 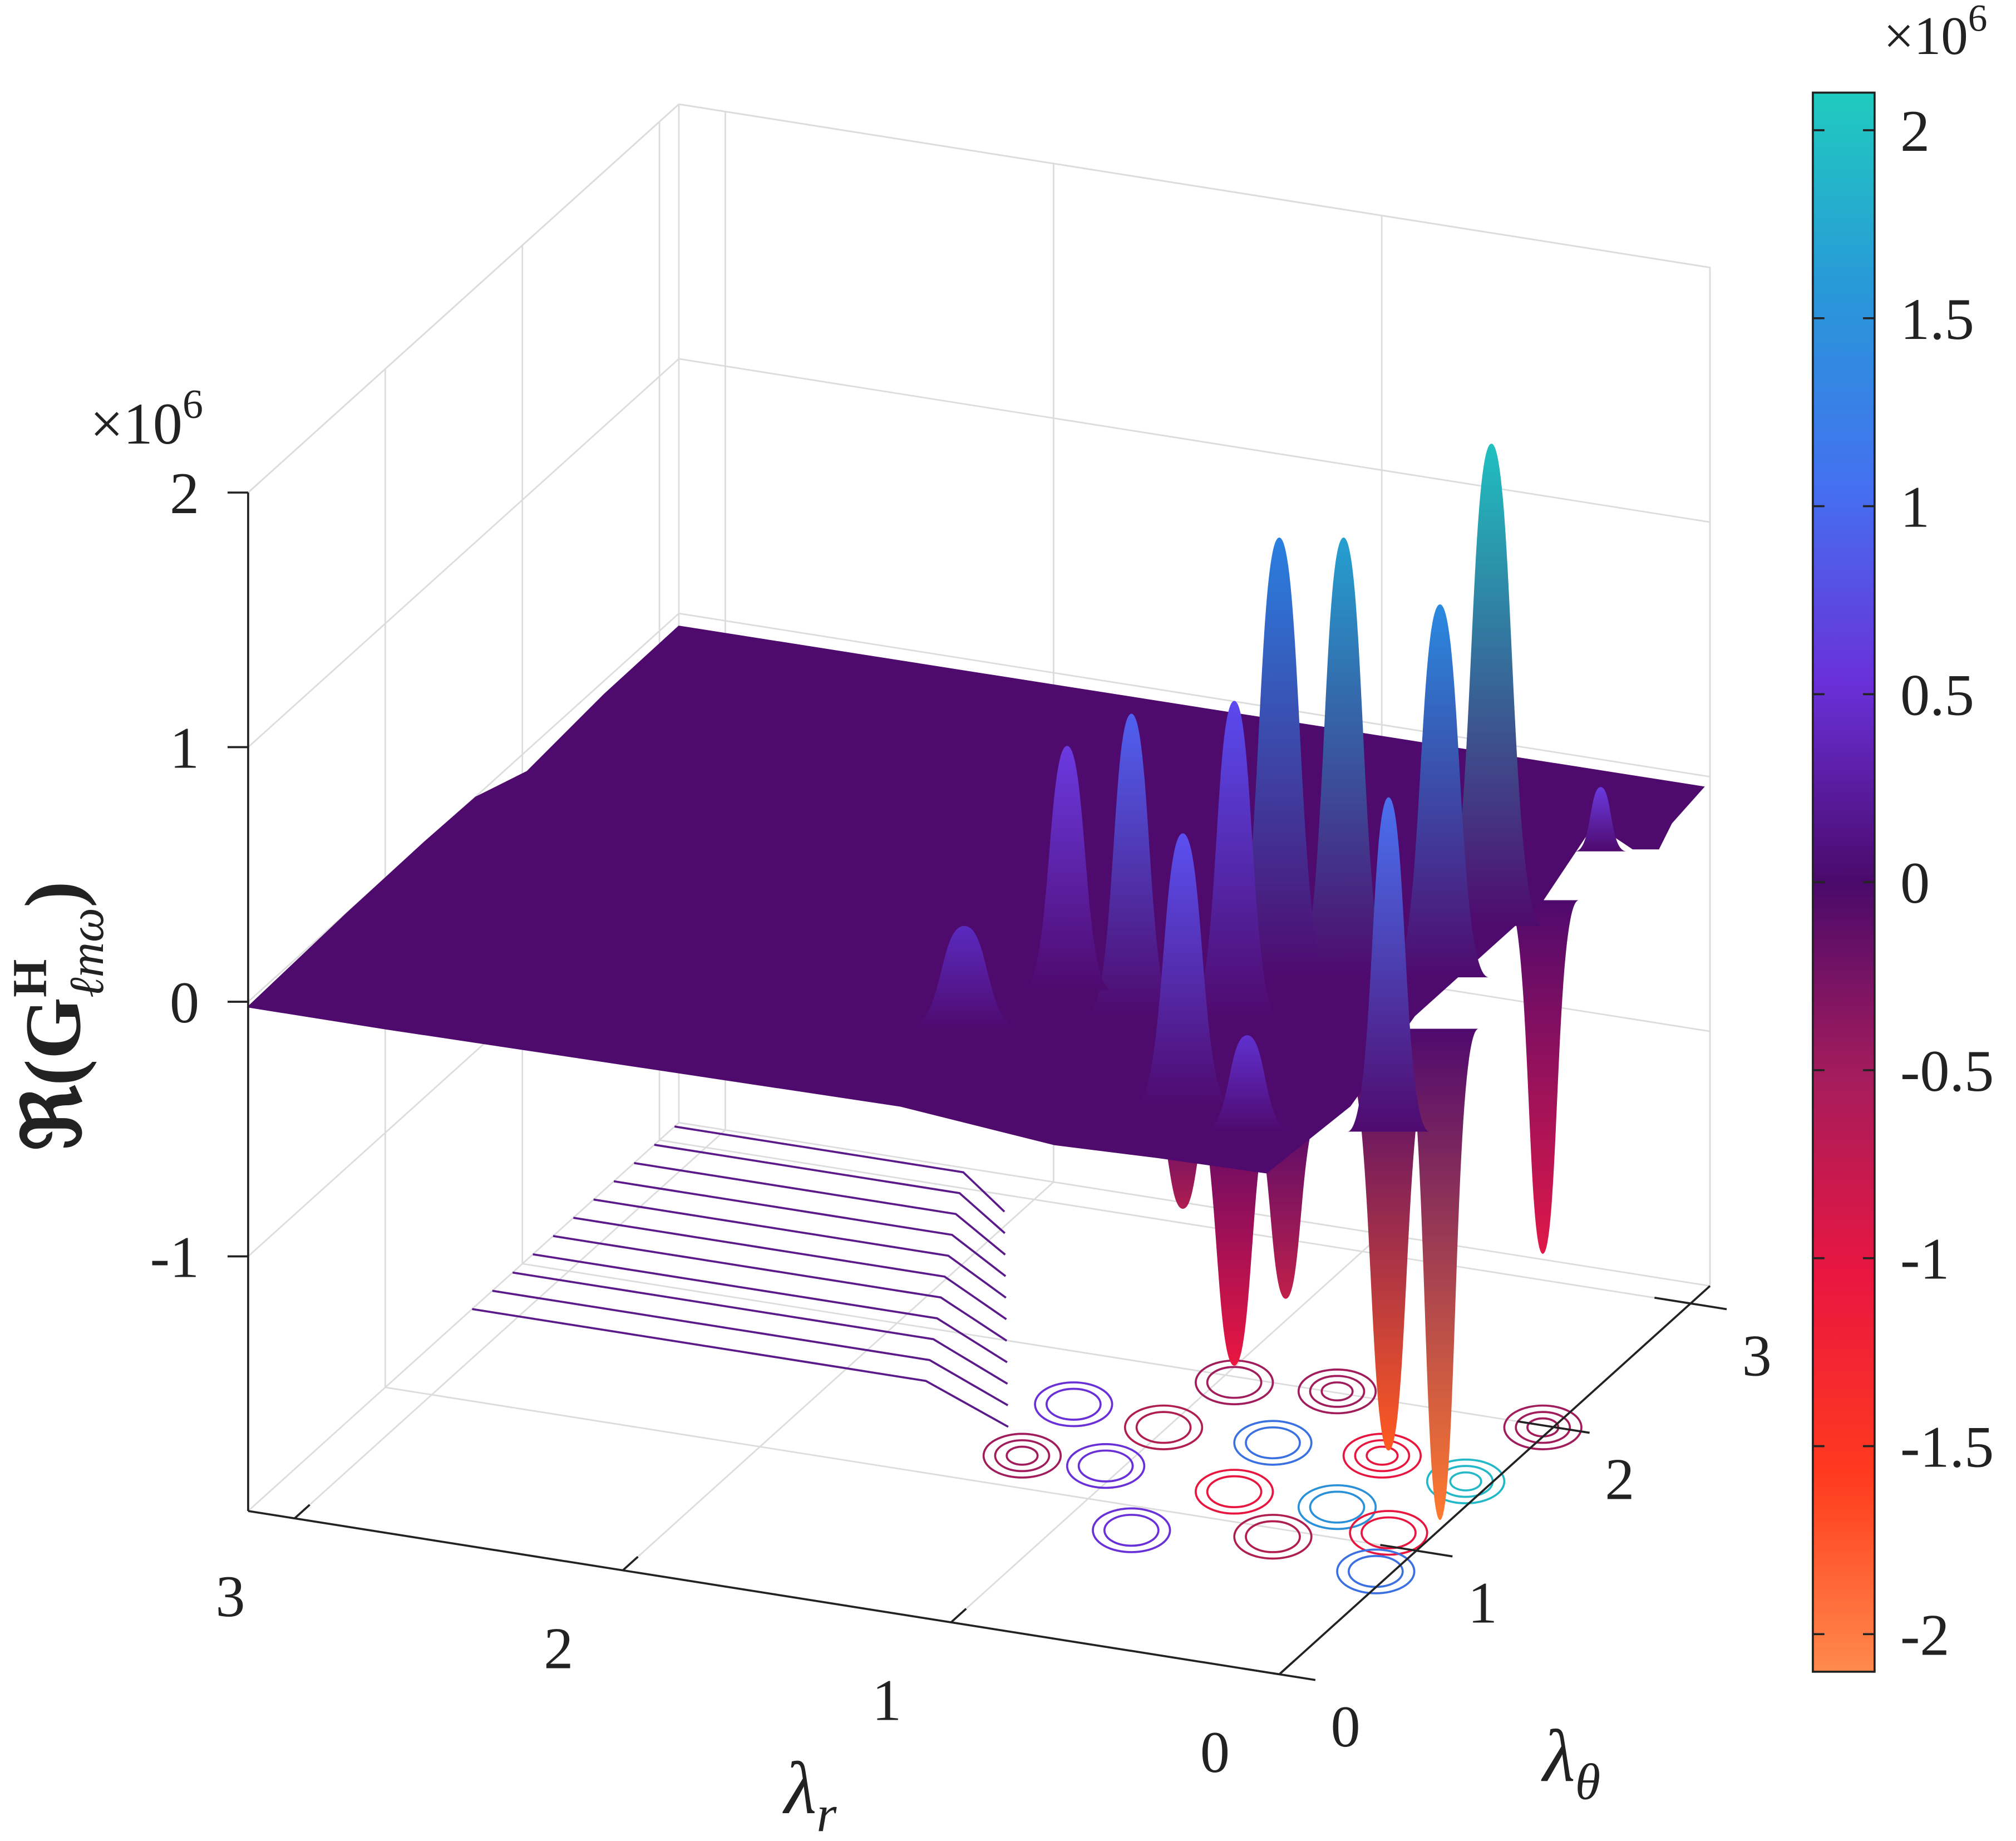 What do you see at coordinates (1937, 319) in the screenshot?
I see `colorbar-tick-label: 1.5` at bounding box center [1937, 319].